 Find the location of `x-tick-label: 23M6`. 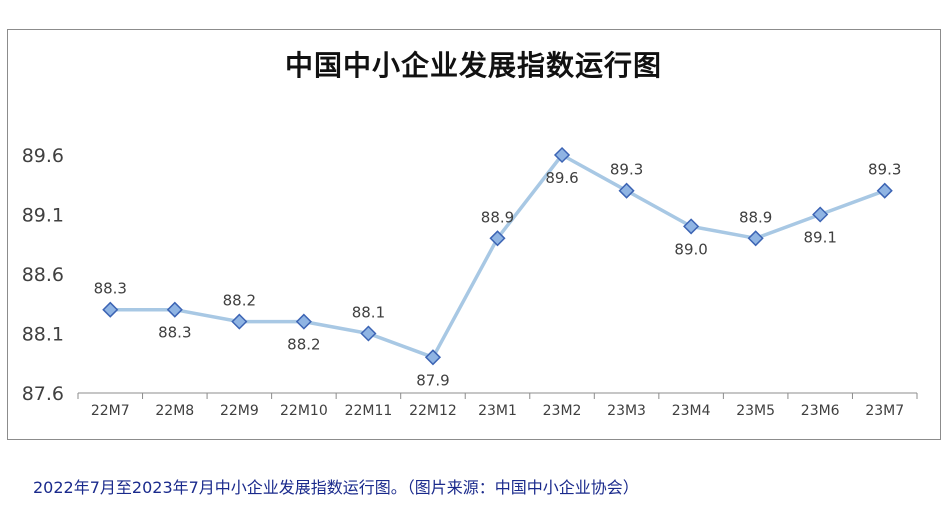

x-tick-label: 23M6 is located at coordinates (820, 411).